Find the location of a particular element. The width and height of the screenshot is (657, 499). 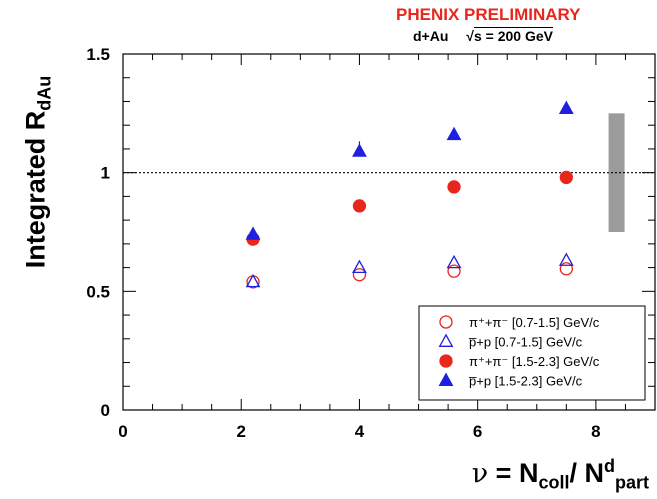

x-axis-label-sub1: coll is located at coordinates (554, 482).